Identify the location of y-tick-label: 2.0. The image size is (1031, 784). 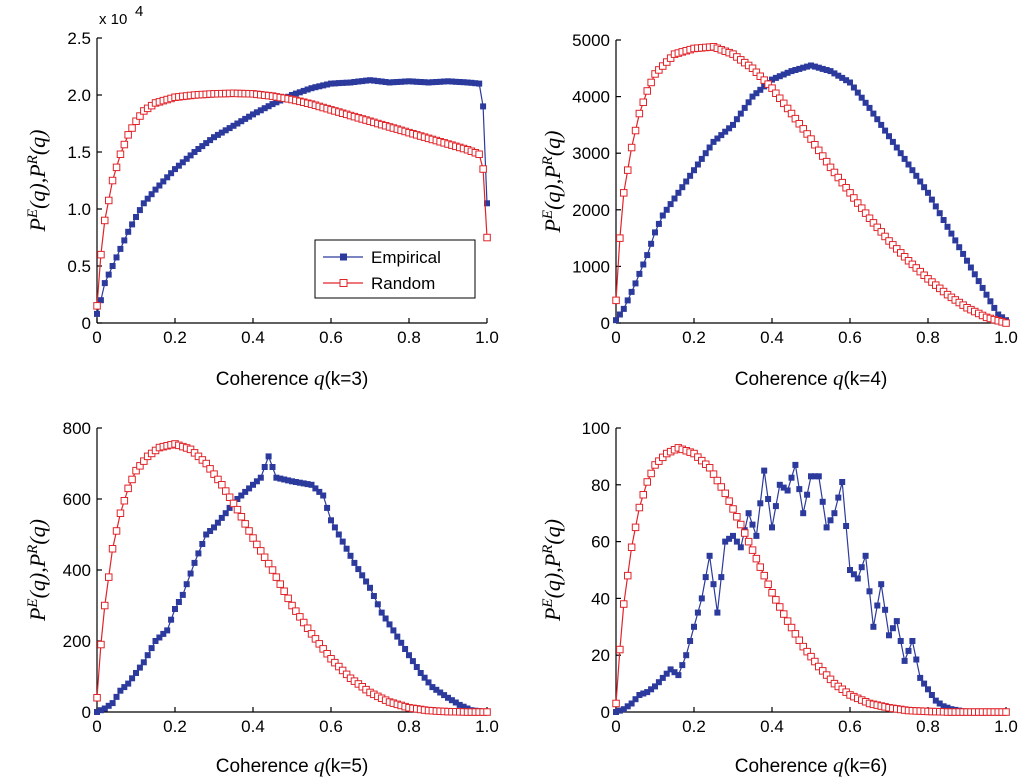
(79, 95).